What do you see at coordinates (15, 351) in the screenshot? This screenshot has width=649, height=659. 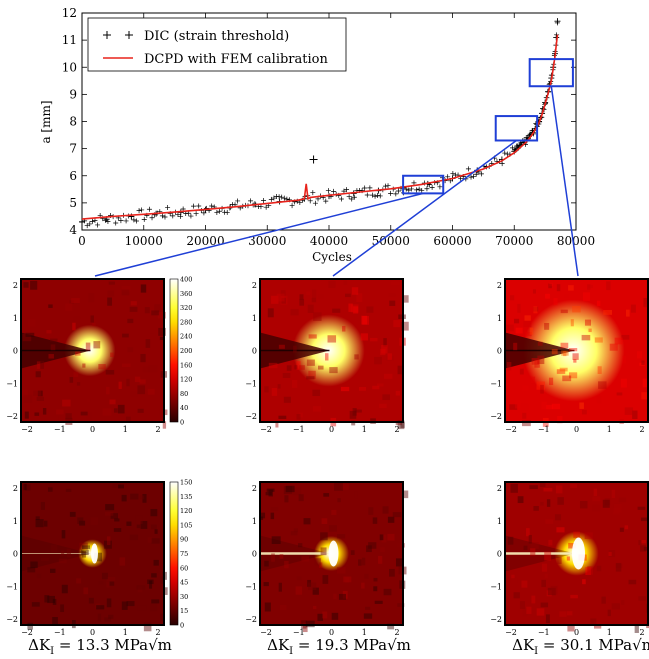 I see `panel-y-tick-label: 0` at bounding box center [15, 351].